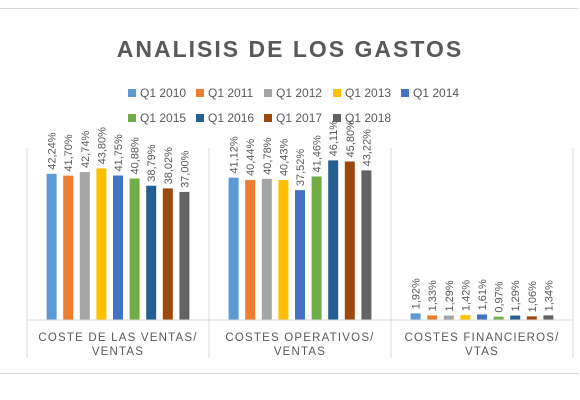  I want to click on data-label-q1-2013-cat2: 40,43%, so click(284, 158).